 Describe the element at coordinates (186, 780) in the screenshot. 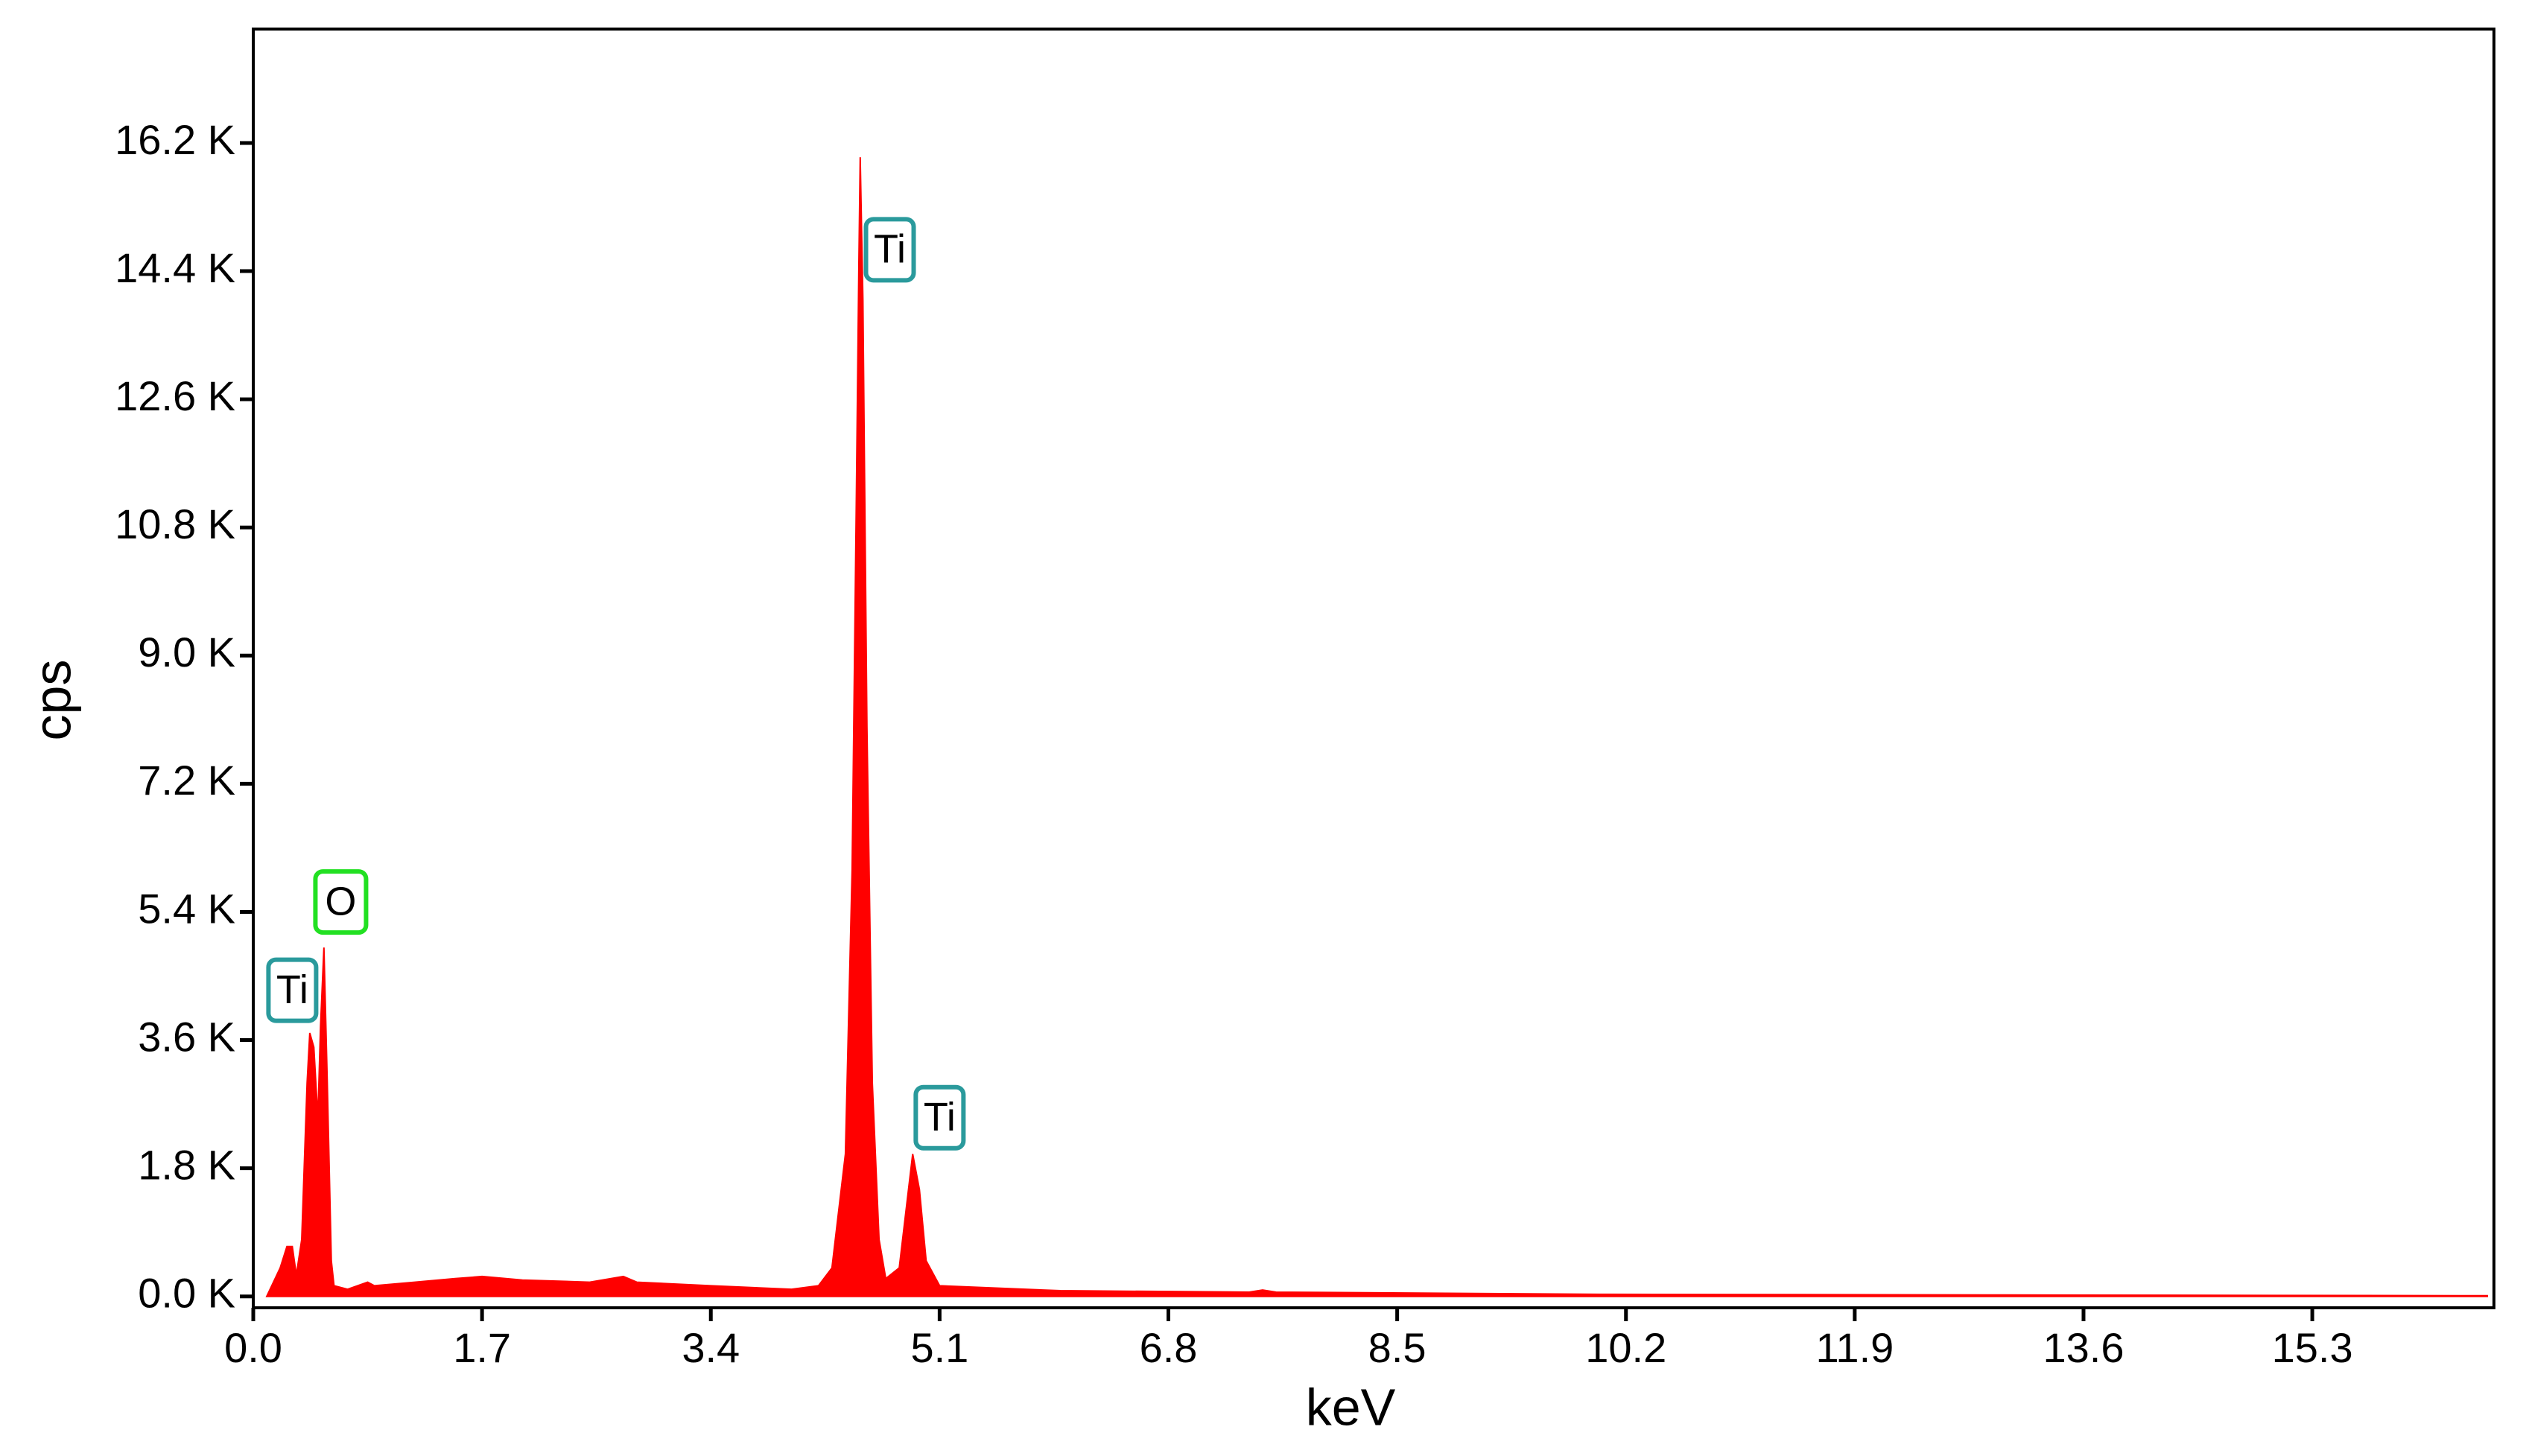

I see `y-tick-label: 7.2 K` at that location.